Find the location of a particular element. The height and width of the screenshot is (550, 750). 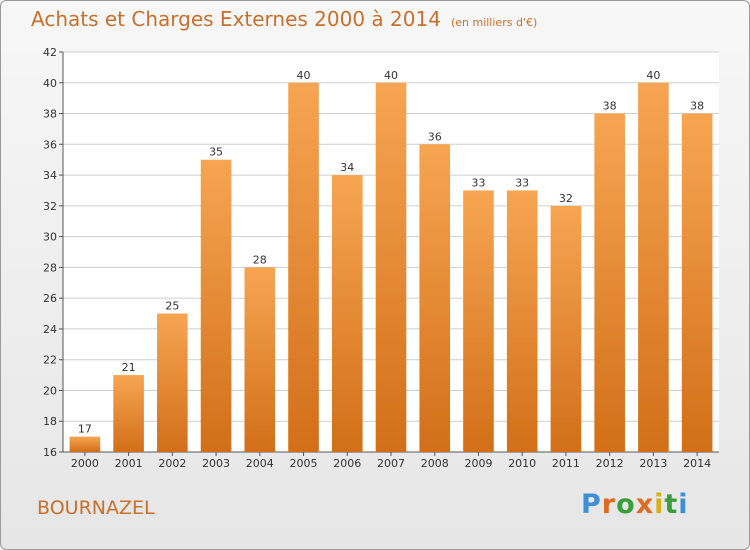

bar-2002 is located at coordinates (172, 382).